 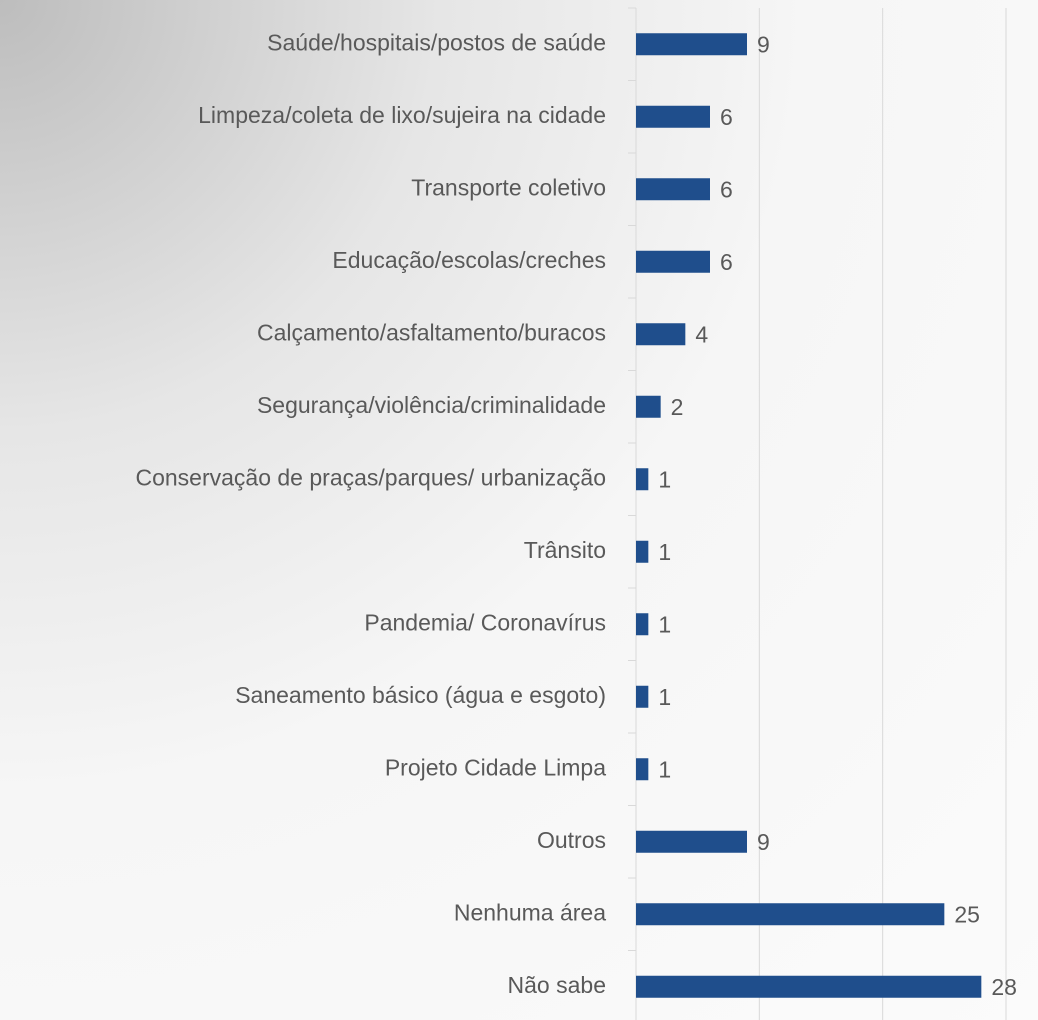 I want to click on y-tick-label: Limpeza/coleta de lixo/sujeira na cidade, so click(x=402, y=115).